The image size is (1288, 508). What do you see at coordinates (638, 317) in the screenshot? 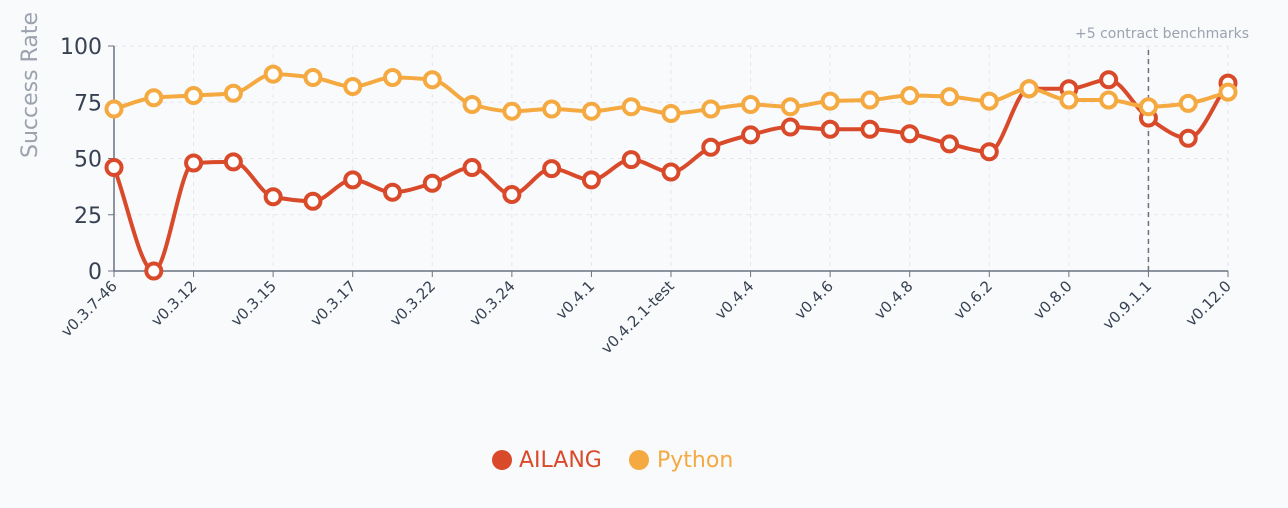
I see `x-tick-label: v0.4.2.1-test` at bounding box center [638, 317].